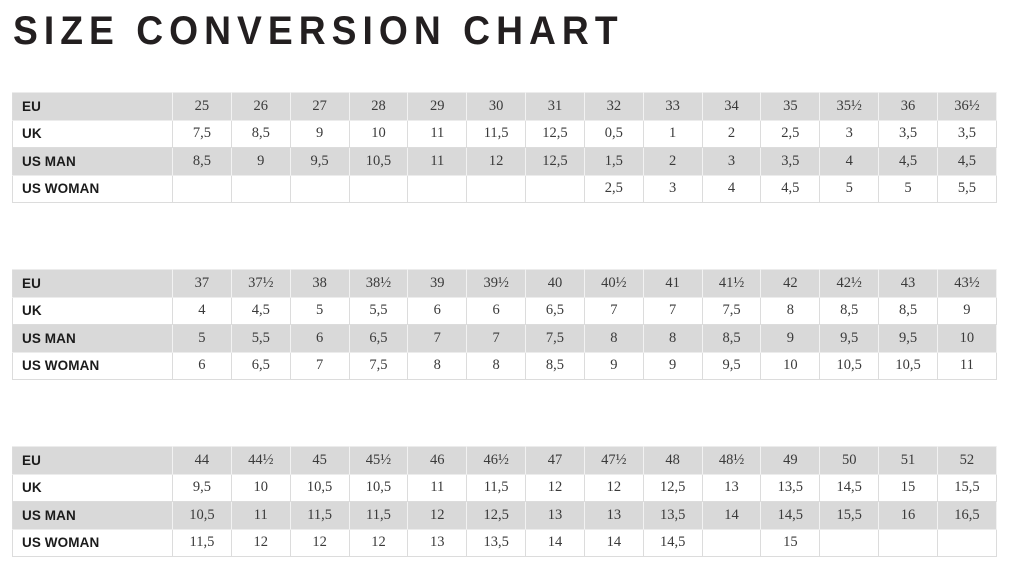 This screenshot has height=565, width=1012. What do you see at coordinates (849, 515) in the screenshot?
I see `size-cell: 15,5` at bounding box center [849, 515].